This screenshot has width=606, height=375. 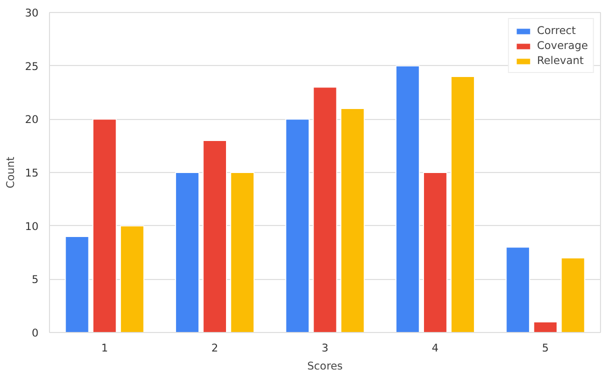 What do you see at coordinates (31, 173) in the screenshot?
I see `y-tick-label: 15` at bounding box center [31, 173].